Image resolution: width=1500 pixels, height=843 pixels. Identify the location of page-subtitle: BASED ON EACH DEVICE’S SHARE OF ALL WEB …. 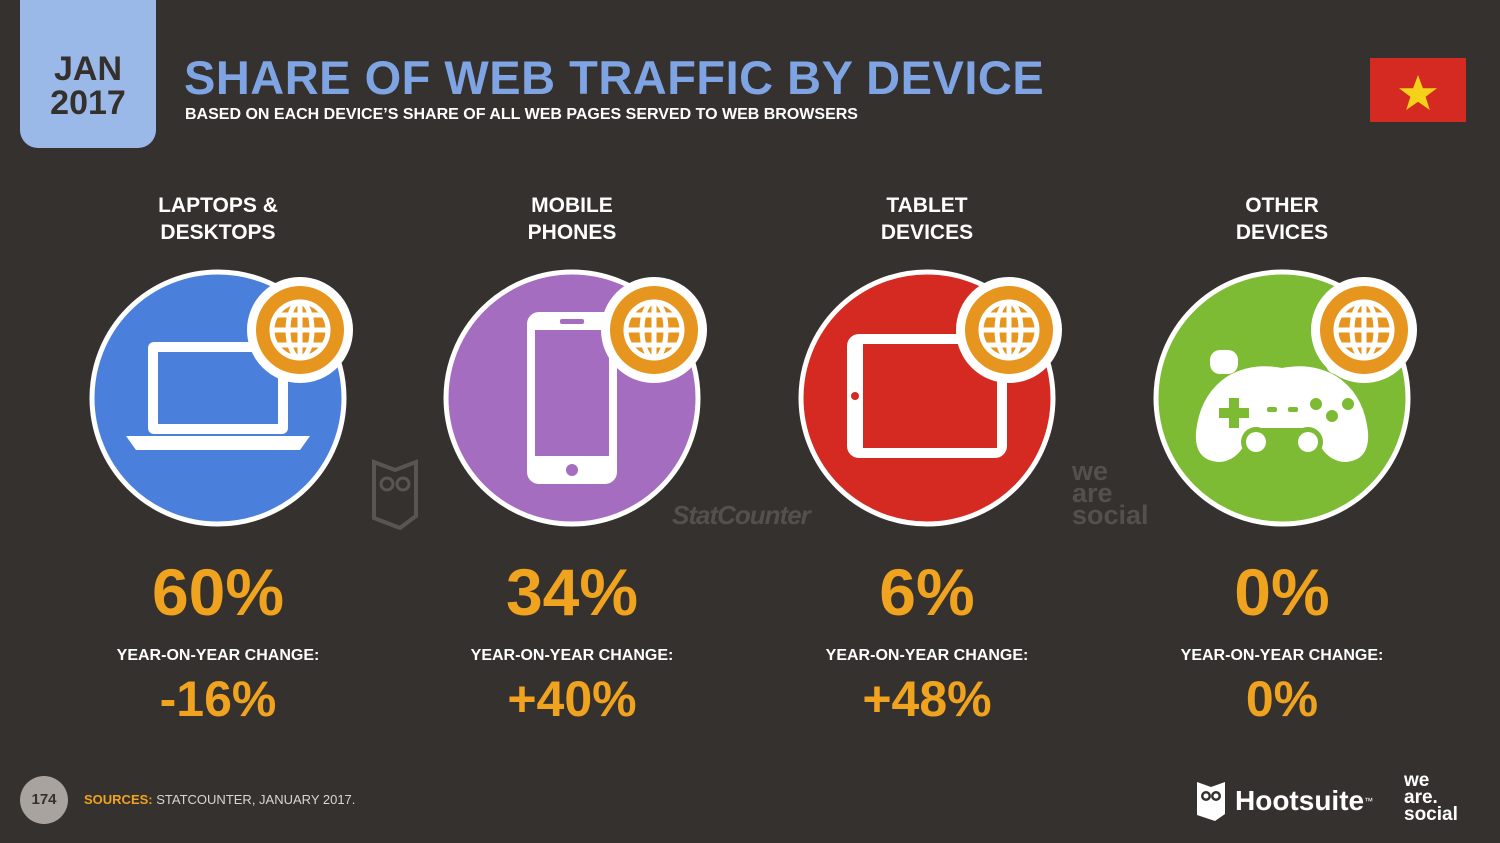
(521, 114).